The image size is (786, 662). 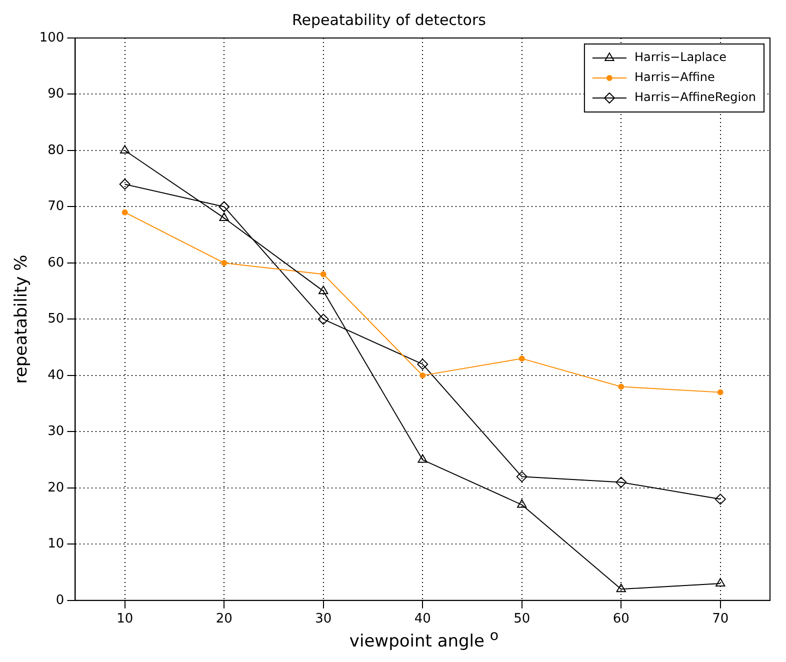 What do you see at coordinates (22, 319) in the screenshot?
I see `y-axis-title: repeatability %` at bounding box center [22, 319].